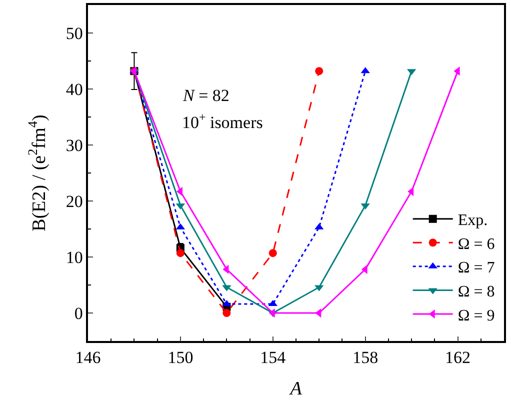 Image resolution: width=511 pixels, height=405 pixels. What do you see at coordinates (74, 201) in the screenshot?
I see `y-tick-label: 20` at bounding box center [74, 201].